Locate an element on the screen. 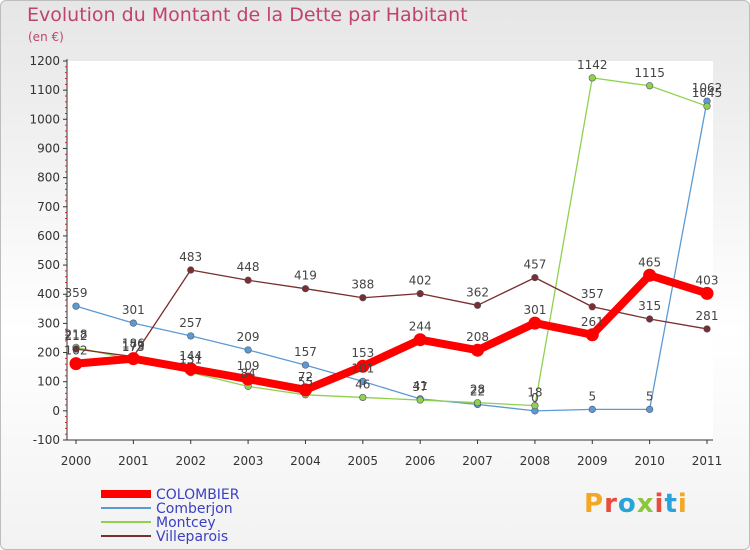 Image resolution: width=750 pixels, height=550 pixels. data-label: 179 is located at coordinates (133, 346).